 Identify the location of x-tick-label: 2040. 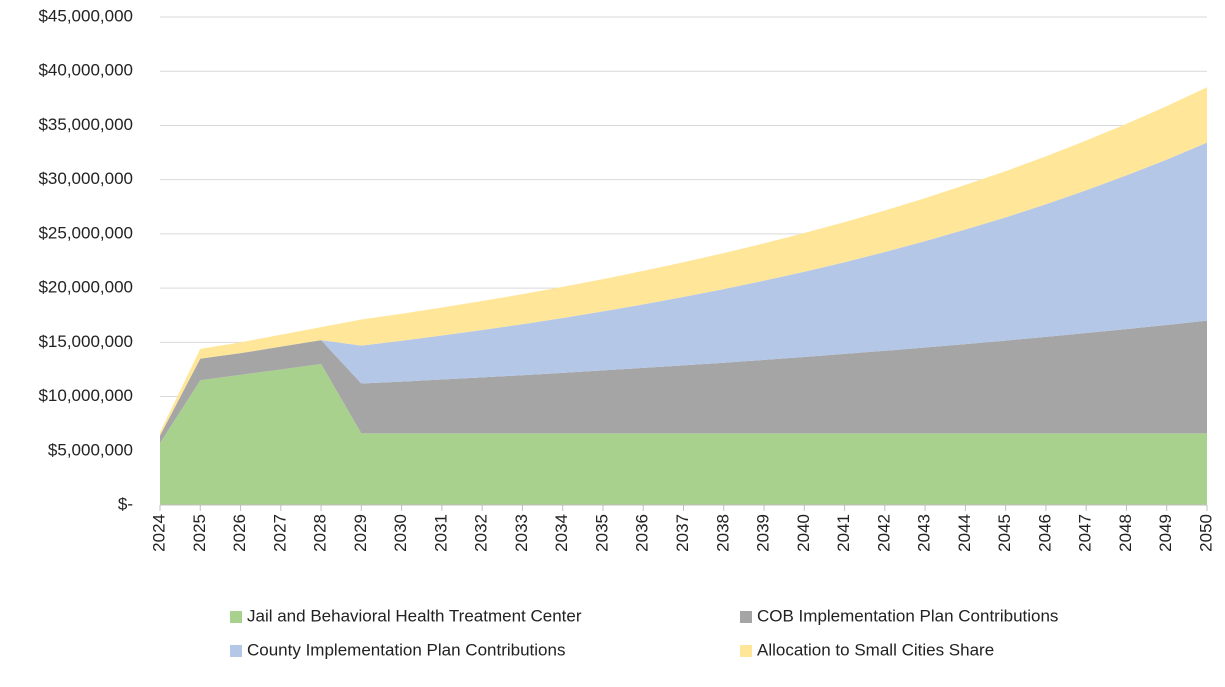
(803, 533).